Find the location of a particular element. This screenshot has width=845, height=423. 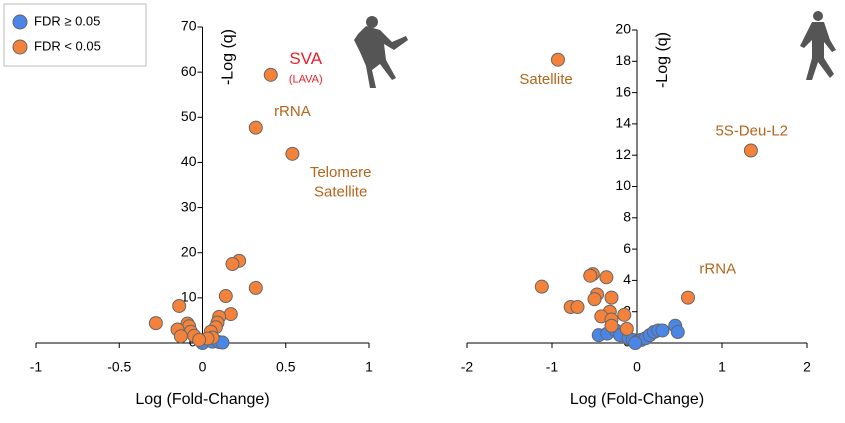

y-tick-label: 70 is located at coordinates (189, 26).